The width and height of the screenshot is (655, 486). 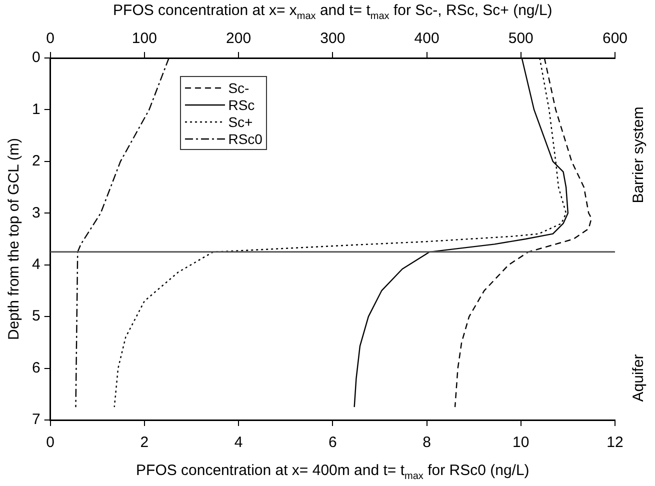 I want to click on x2-tick-label: 0, so click(x=50, y=39).